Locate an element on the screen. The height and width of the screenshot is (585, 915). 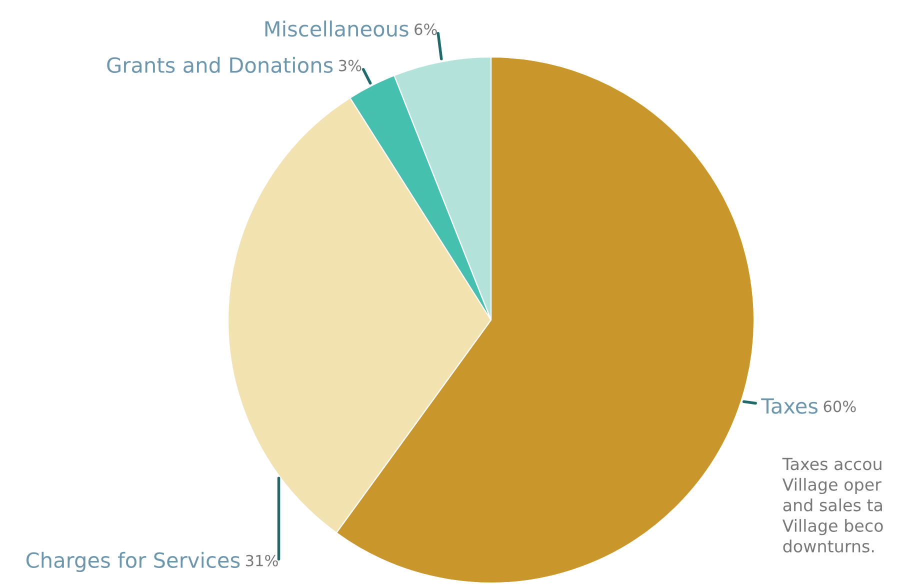
data-label: 3% is located at coordinates (350, 66).